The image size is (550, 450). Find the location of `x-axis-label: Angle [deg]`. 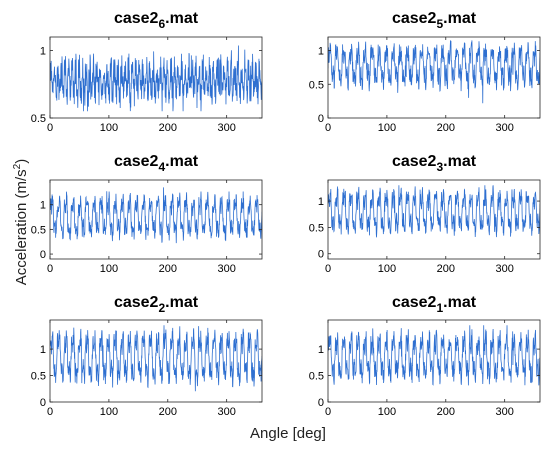

x-axis-label: Angle [deg] is located at coordinates (288, 433).